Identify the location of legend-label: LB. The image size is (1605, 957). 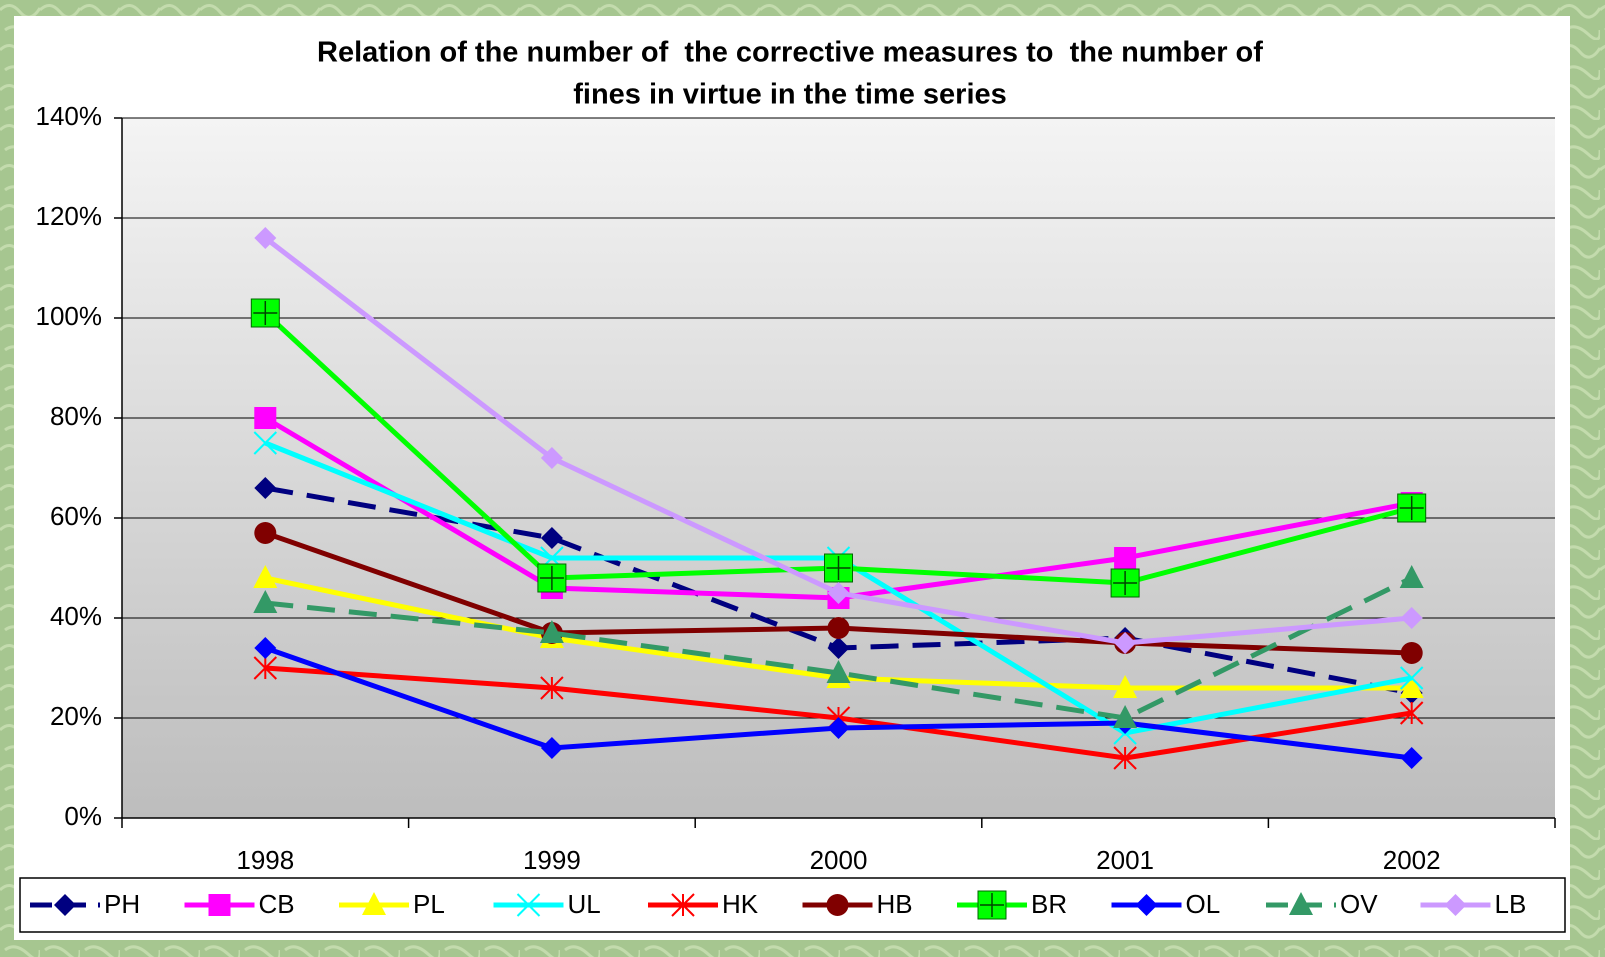
(1511, 904).